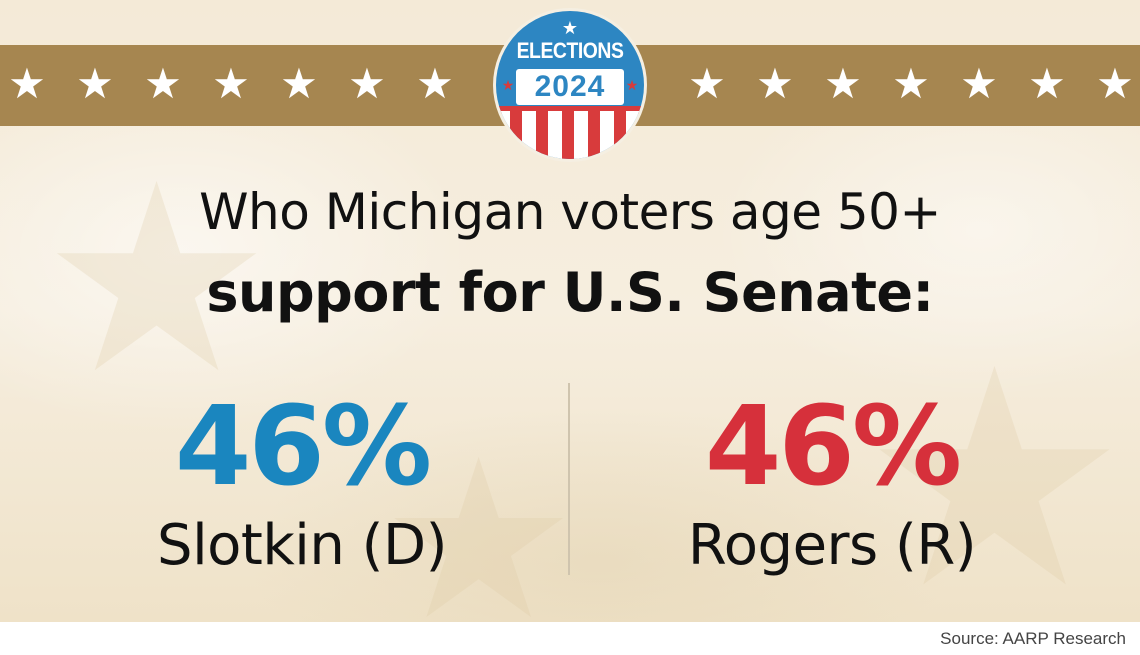  What do you see at coordinates (632, 86) in the screenshot?
I see `badge-right-star-icon: ★` at bounding box center [632, 86].